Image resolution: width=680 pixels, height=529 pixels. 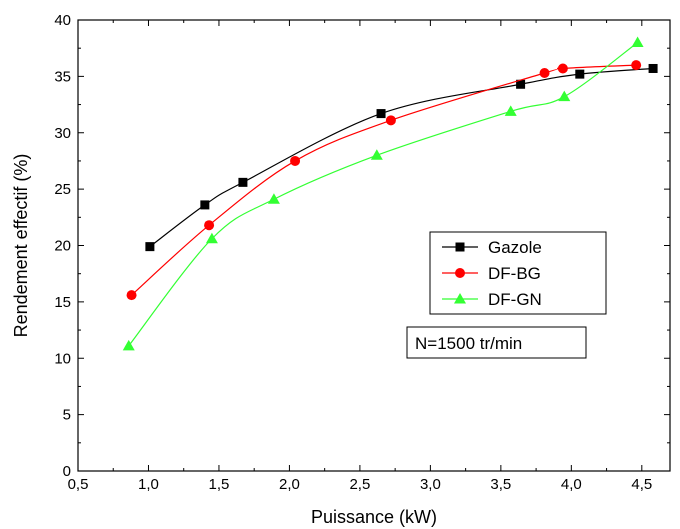 I want to click on y-axis-title: Rendement effectif (%), so click(x=21, y=246).